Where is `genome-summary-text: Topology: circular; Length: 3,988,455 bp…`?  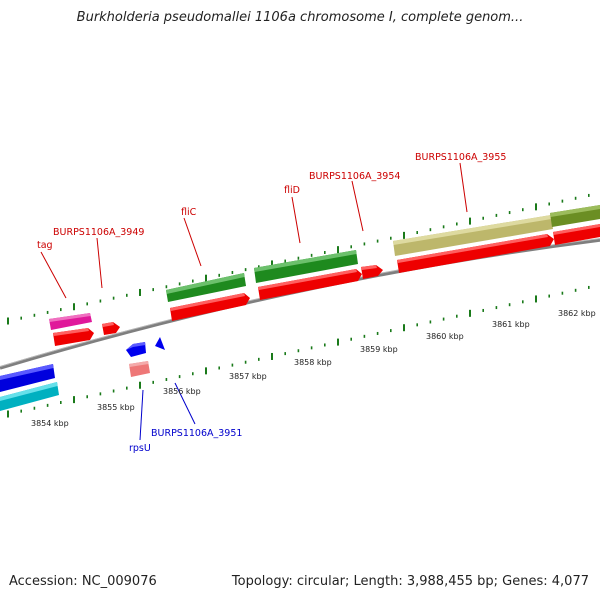
genome-summary-text: Topology: circular; Length: 3,988,455 bp… is located at coordinates (410, 581).